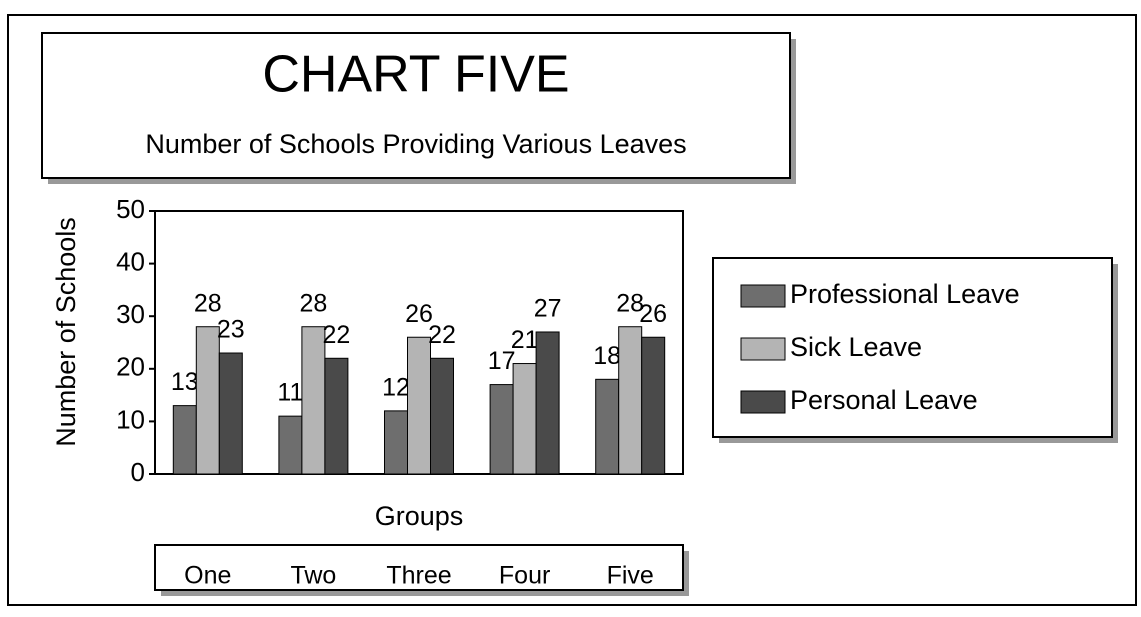 This screenshot has height=617, width=1141. Describe the element at coordinates (130, 367) in the screenshot. I see `y-tick-label: 20` at that location.